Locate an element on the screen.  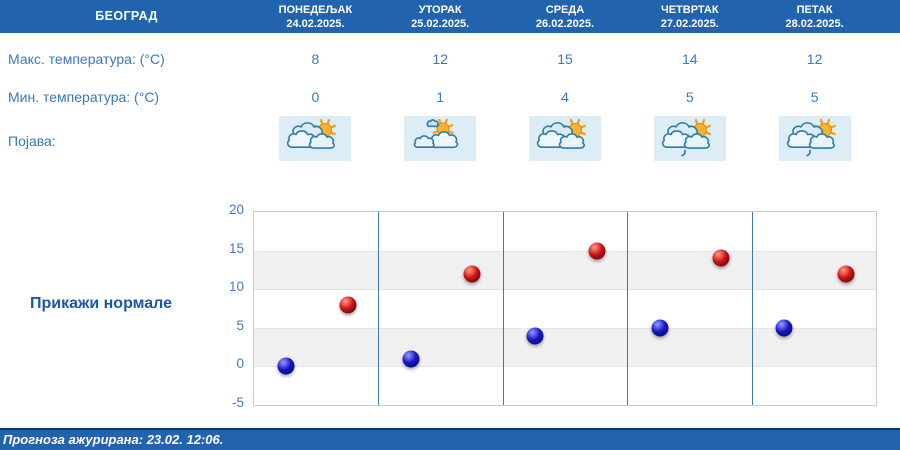
footer-bar: Прогноза ажурирана: 23.02. 12:06. is located at coordinates (450, 439).